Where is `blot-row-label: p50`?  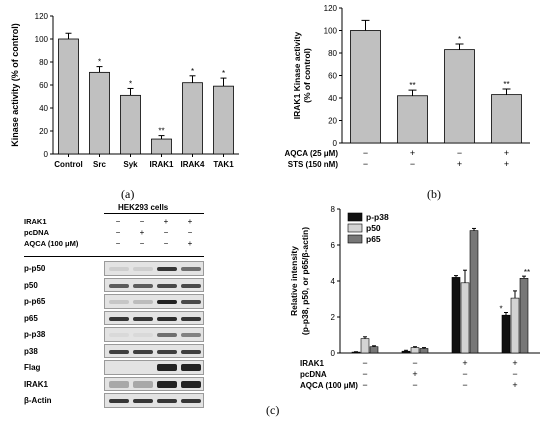
blot-row-label: p50 is located at coordinates (31, 285).